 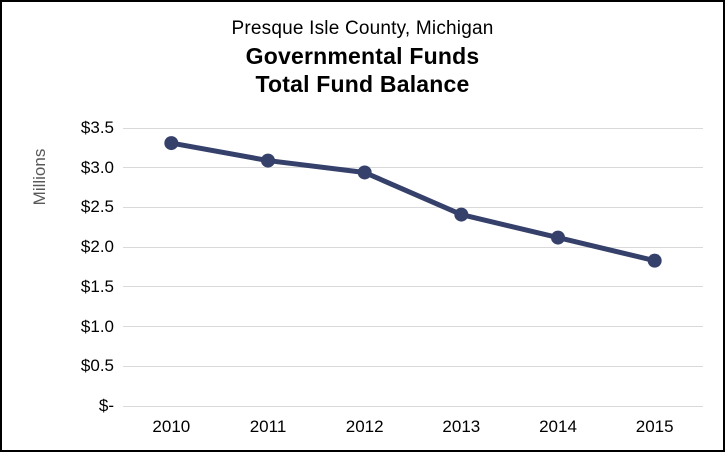 I want to click on x-tick-label: 2010, so click(x=171, y=426).